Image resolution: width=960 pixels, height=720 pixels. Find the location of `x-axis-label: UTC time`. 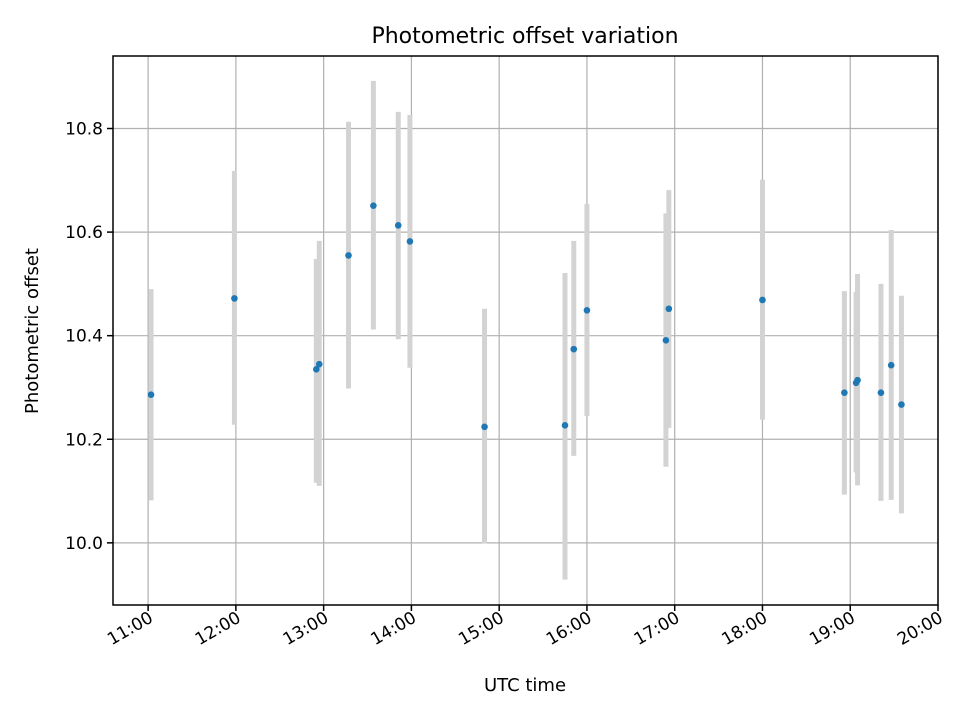

x-axis-label: UTC time is located at coordinates (525, 685).